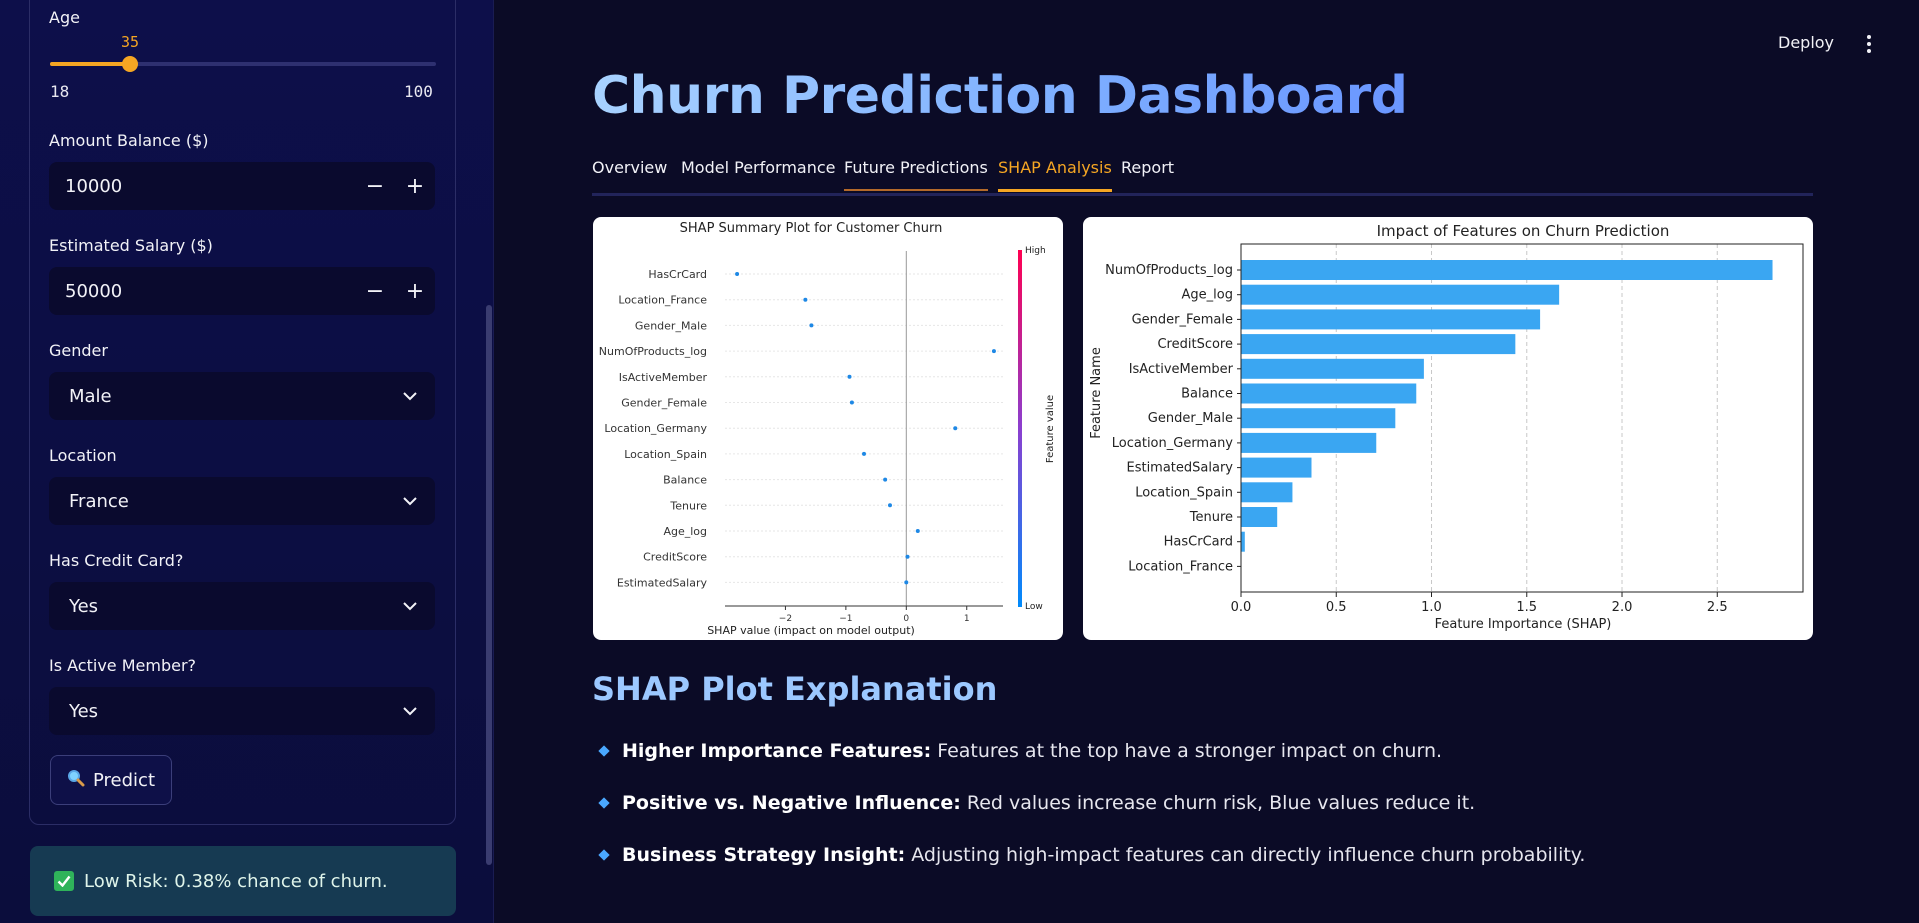 The height and width of the screenshot is (923, 1919). Describe the element at coordinates (1182, 319) in the screenshot. I see `y-tick-label: Gender_Female` at that location.